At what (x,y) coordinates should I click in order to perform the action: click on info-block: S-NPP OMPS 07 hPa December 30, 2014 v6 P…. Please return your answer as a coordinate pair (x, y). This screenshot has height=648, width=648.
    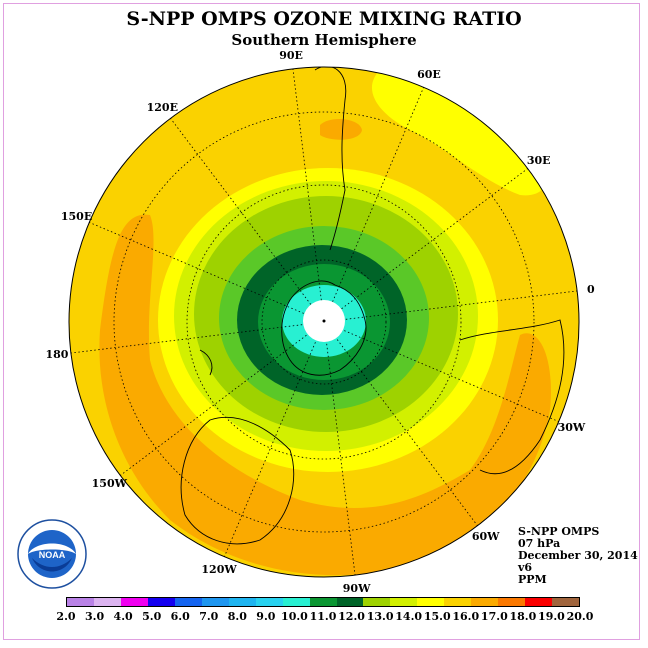
    Looking at the image, I should click on (578, 556).